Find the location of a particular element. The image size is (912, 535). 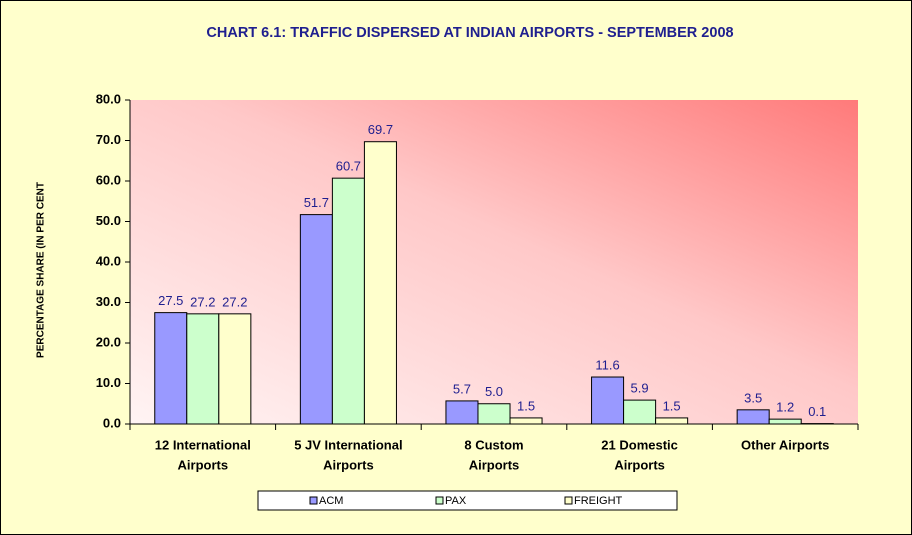

legend-label: PAX is located at coordinates (456, 501).